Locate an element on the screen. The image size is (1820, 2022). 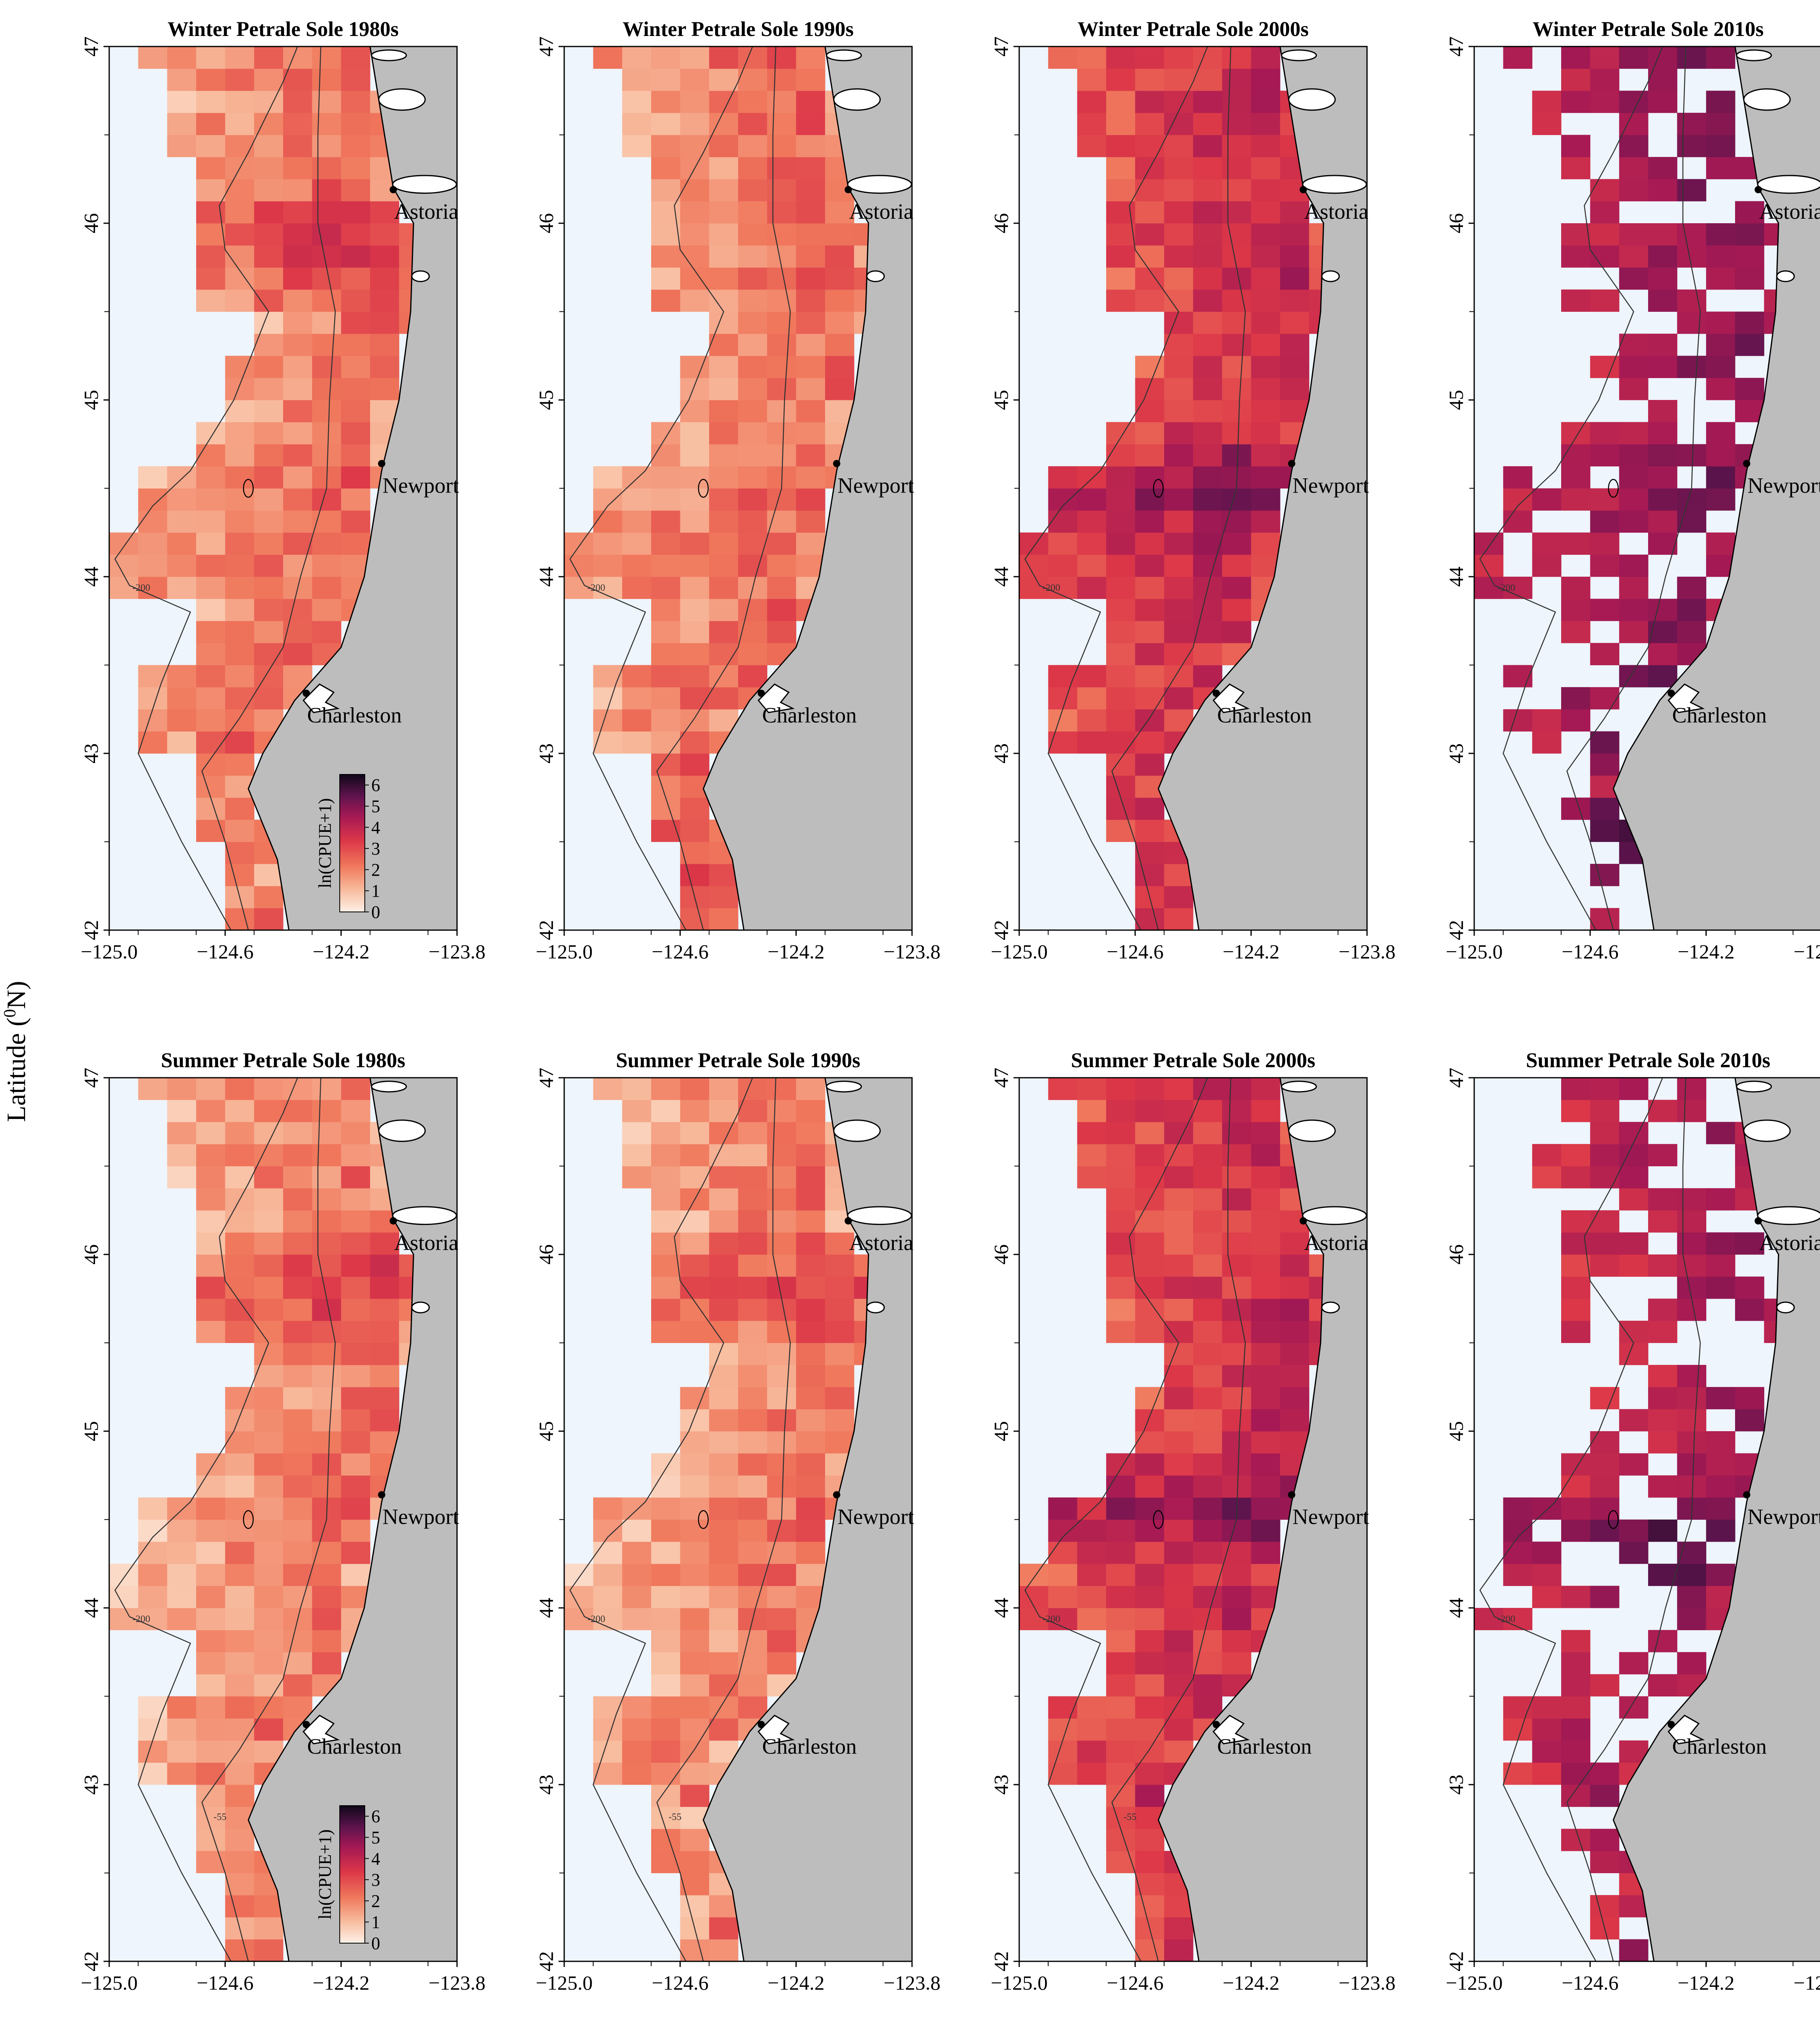
colorbar-tick-label: 0 is located at coordinates (375, 912).